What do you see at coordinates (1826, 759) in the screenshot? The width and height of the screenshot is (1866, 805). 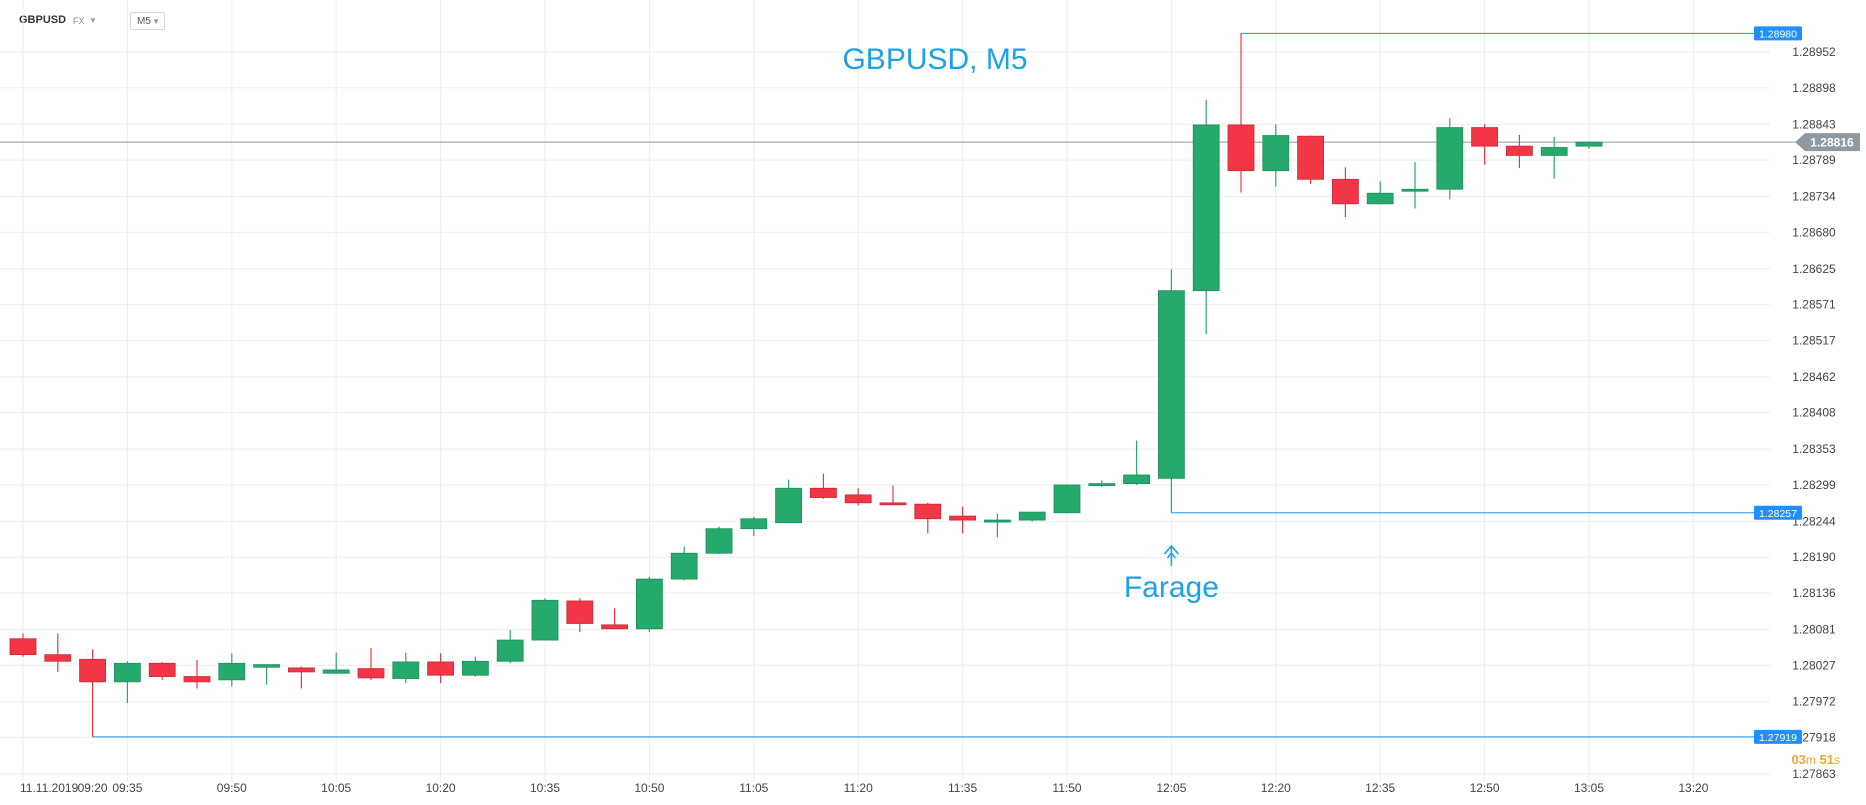 I see `timer-seconds: 51` at bounding box center [1826, 759].